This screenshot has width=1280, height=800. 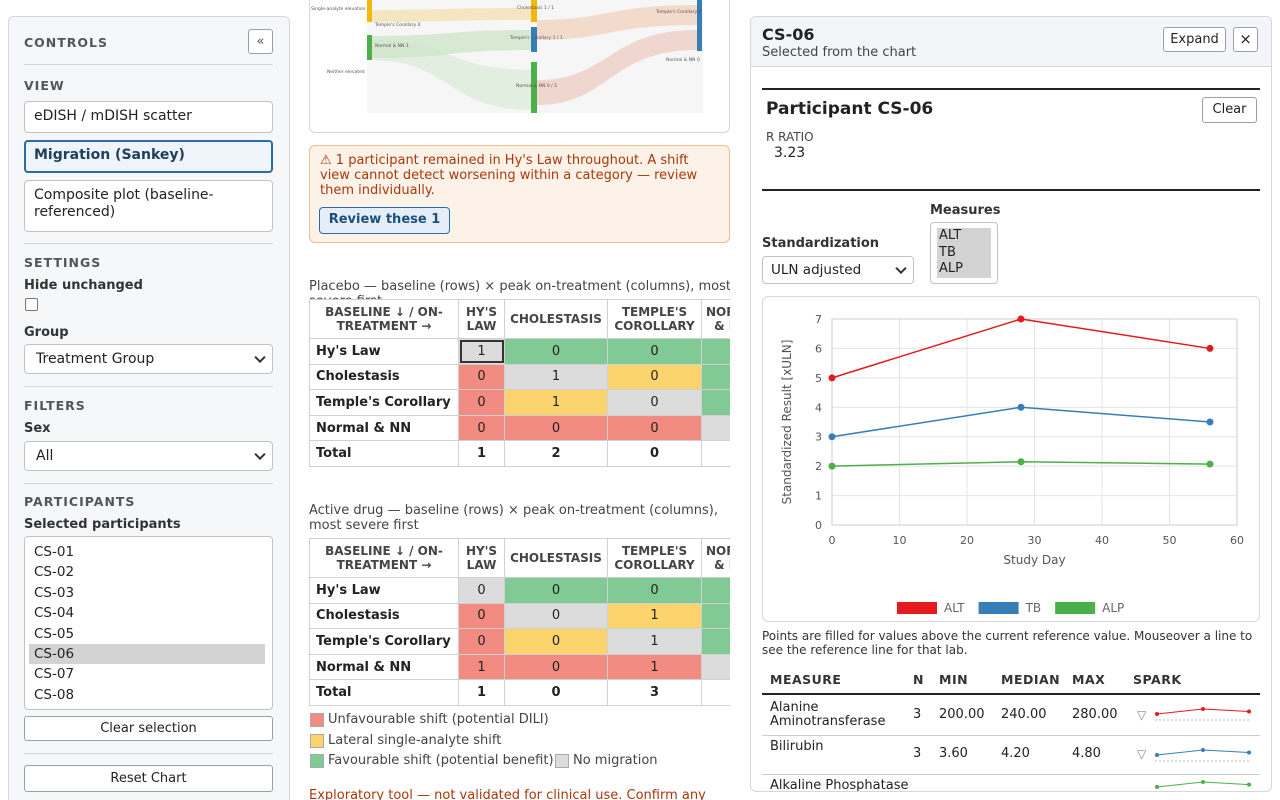 I want to click on view-option: eDISH / mDISH scatter, so click(x=148, y=117).